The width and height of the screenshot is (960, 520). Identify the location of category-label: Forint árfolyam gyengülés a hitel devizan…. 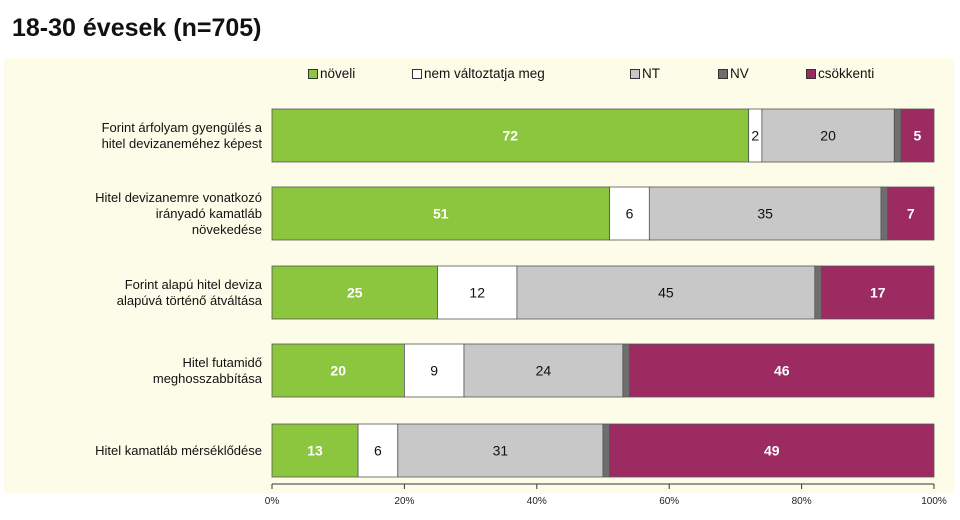
(131, 135).